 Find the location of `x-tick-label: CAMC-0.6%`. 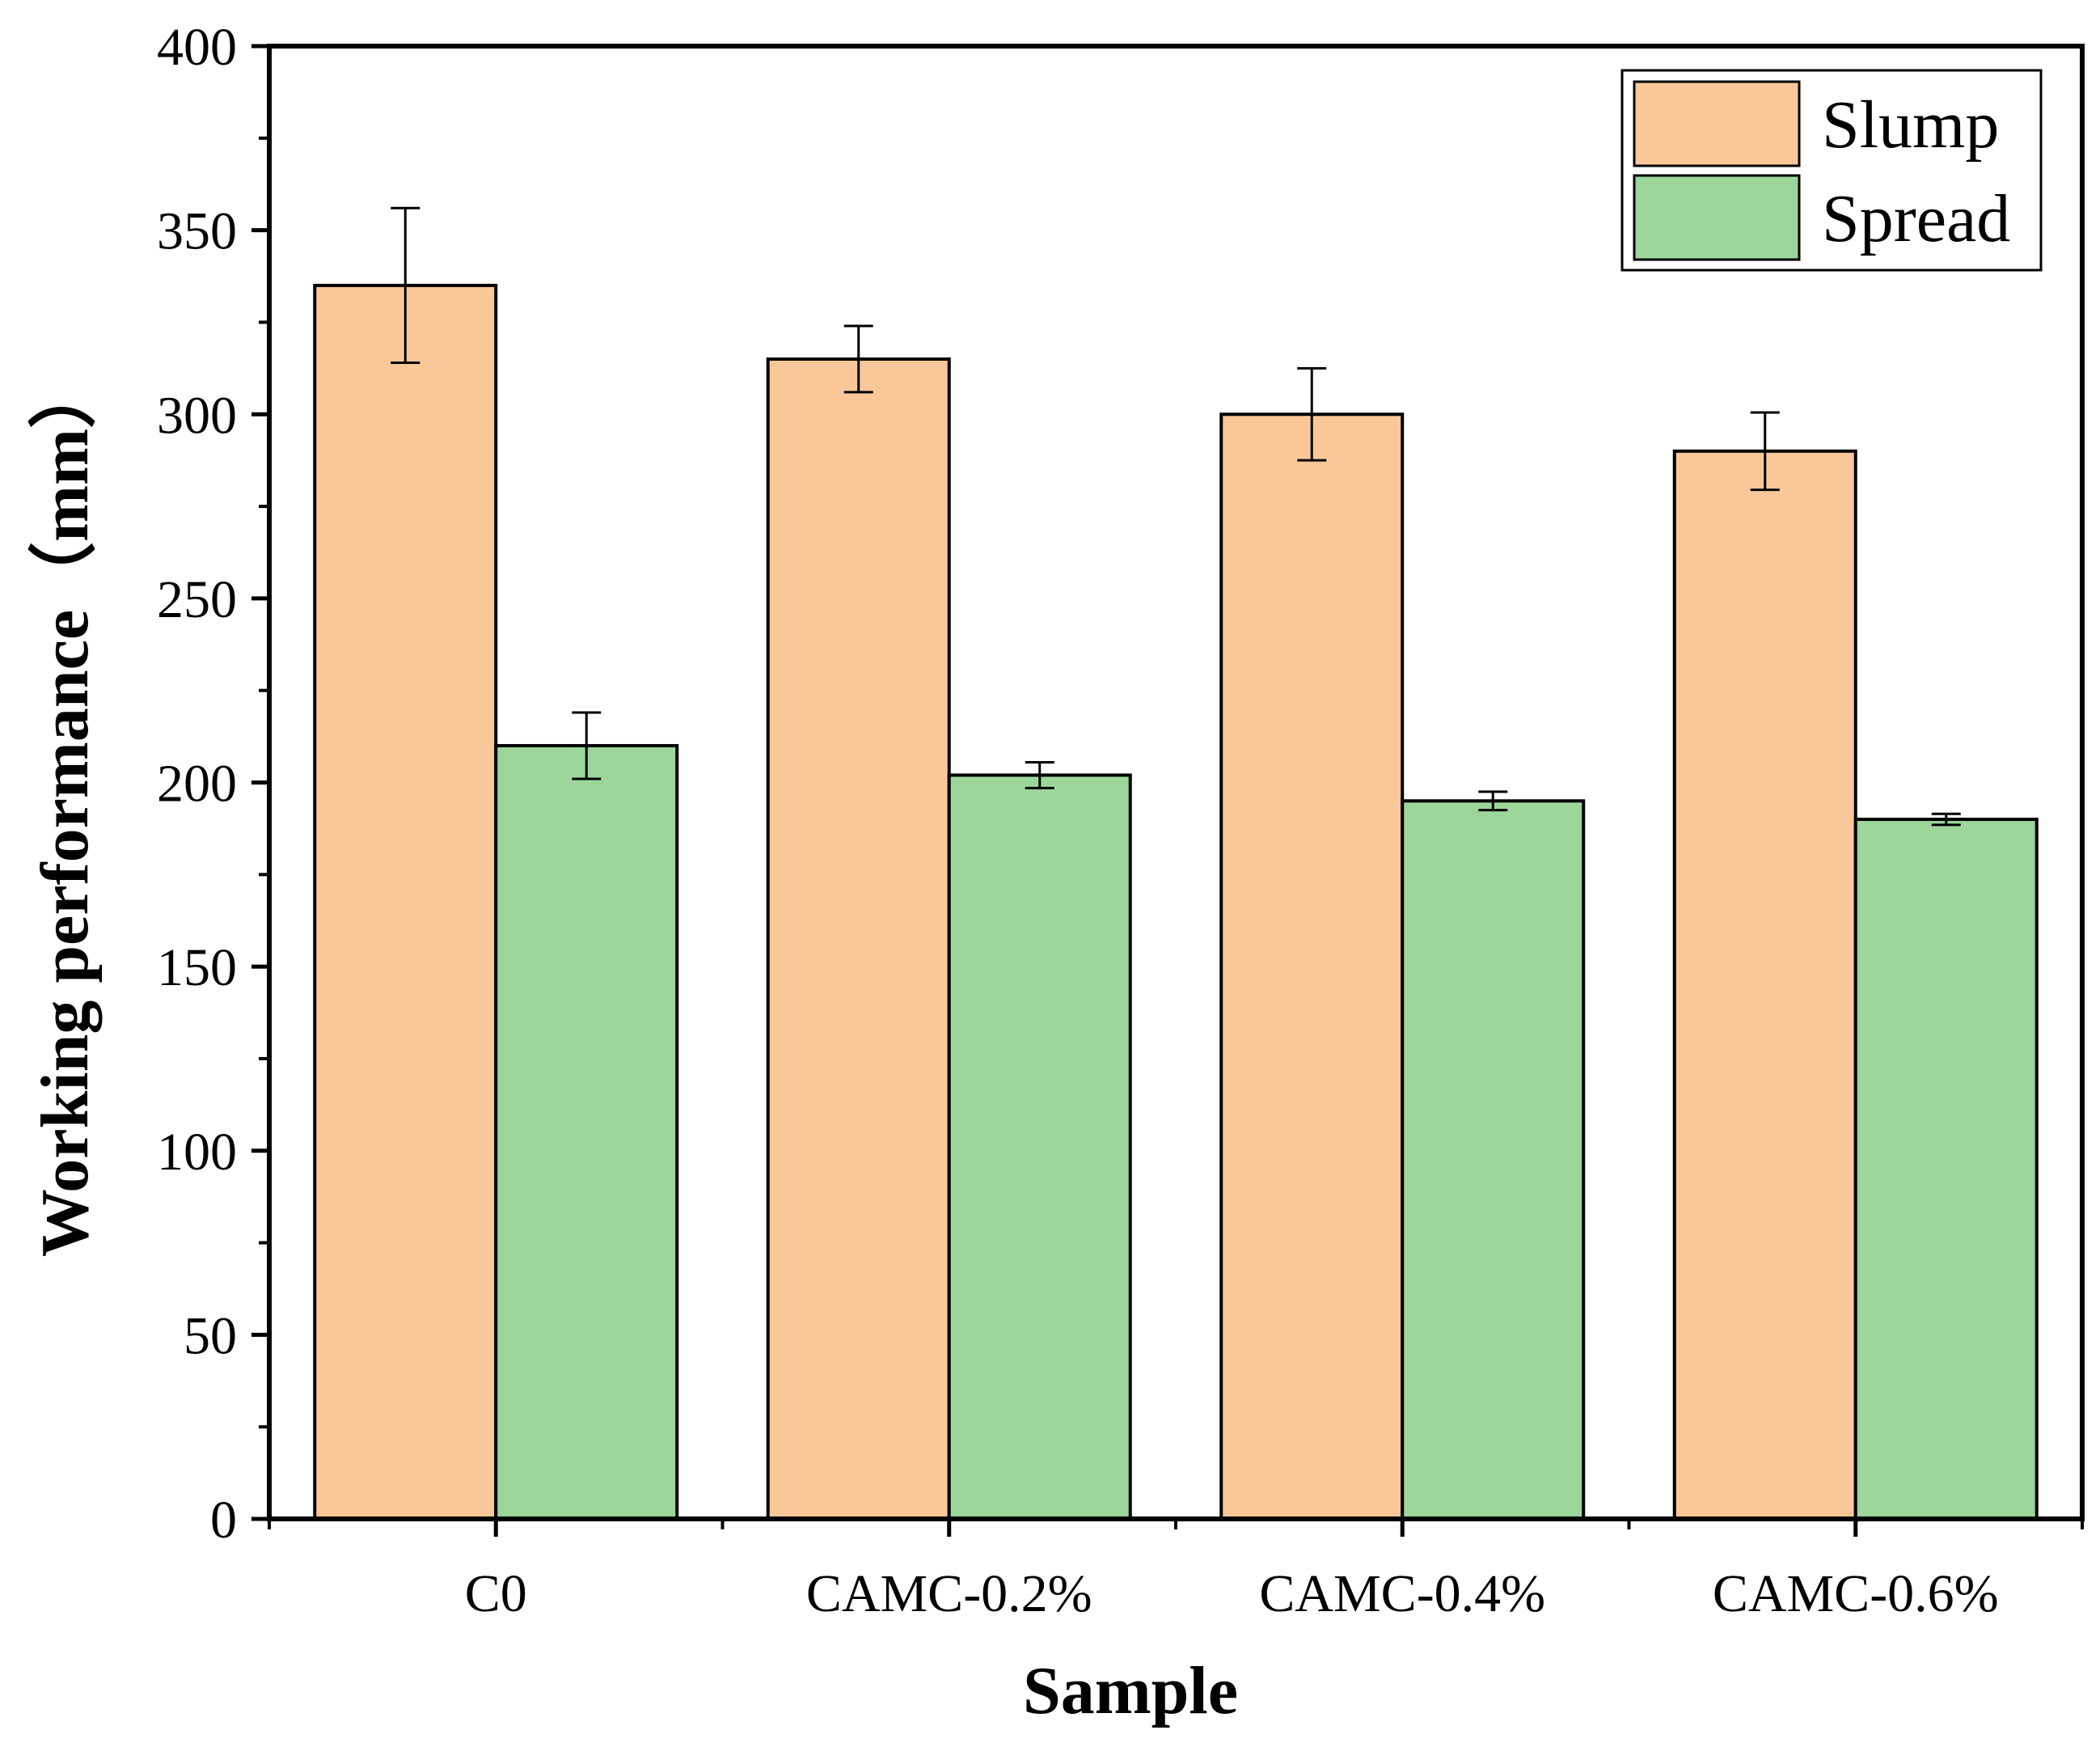

x-tick-label: CAMC-0.6% is located at coordinates (1856, 1594).